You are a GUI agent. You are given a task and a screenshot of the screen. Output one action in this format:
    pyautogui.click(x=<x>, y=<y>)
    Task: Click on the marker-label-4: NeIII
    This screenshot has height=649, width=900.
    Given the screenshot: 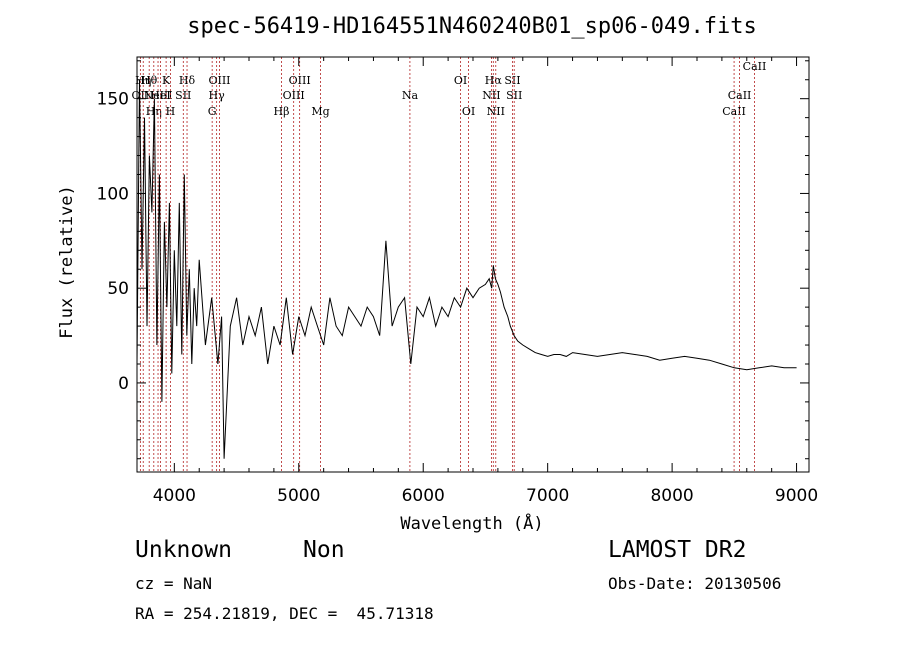 What is the action you would take?
    pyautogui.click(x=157, y=95)
    